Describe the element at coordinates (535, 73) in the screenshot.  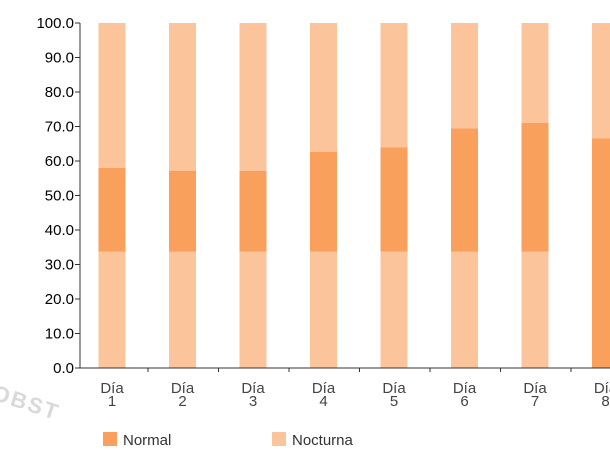
I see `bar-nocturna-7-seg2` at that location.